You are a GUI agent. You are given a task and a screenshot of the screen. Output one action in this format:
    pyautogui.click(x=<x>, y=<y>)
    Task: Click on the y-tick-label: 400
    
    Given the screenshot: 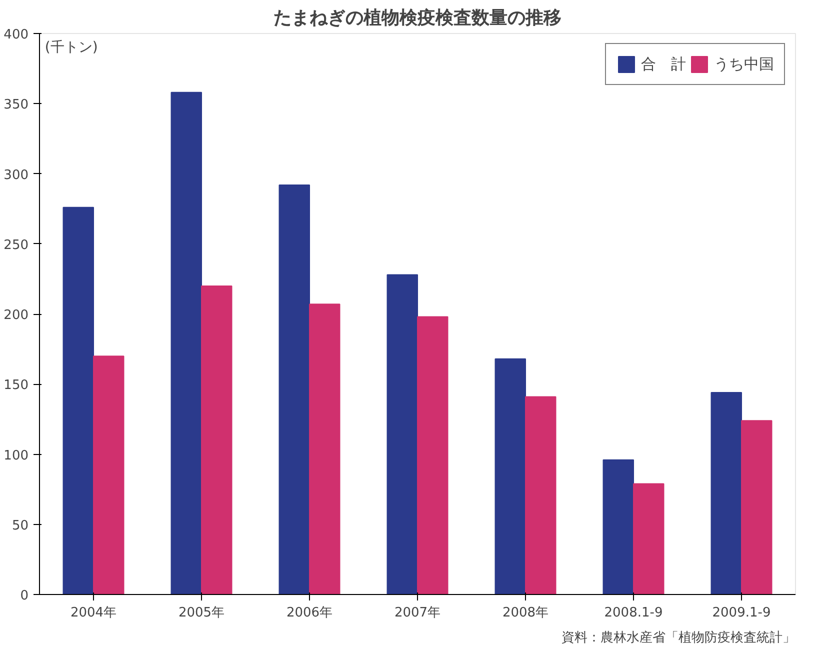 What is the action you would take?
    pyautogui.click(x=16, y=35)
    